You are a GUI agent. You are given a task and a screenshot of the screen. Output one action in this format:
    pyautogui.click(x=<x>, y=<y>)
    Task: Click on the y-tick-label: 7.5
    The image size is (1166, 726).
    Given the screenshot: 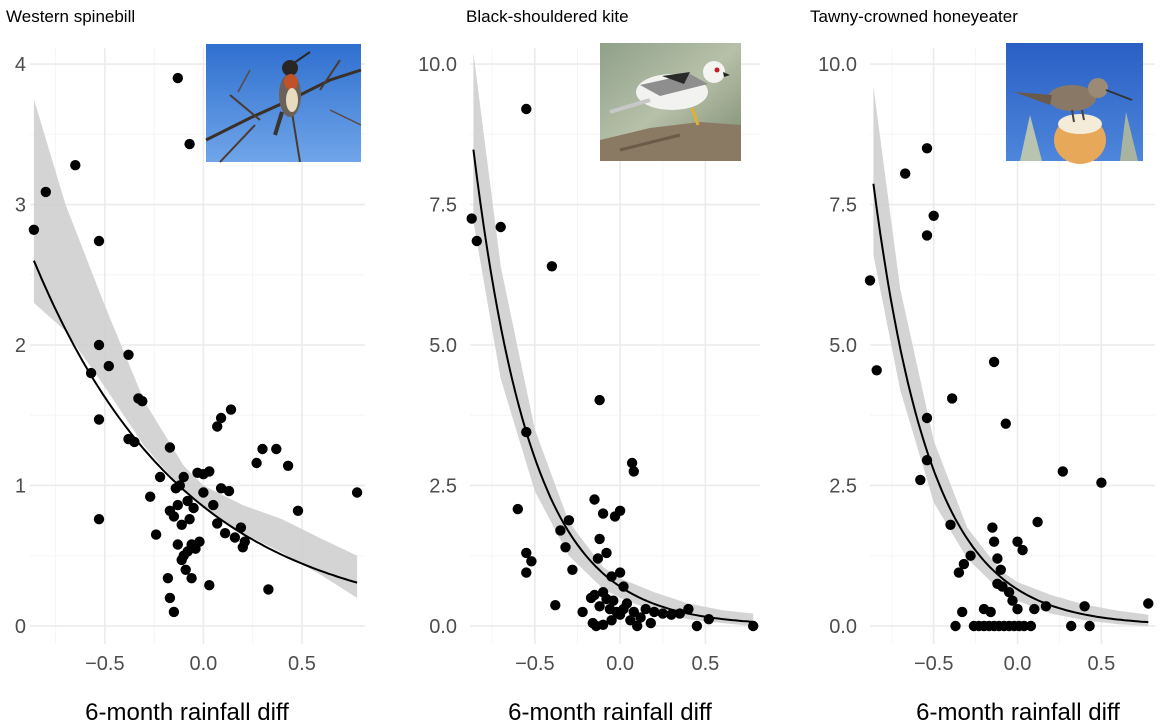 What is the action you would take?
    pyautogui.click(x=443, y=206)
    